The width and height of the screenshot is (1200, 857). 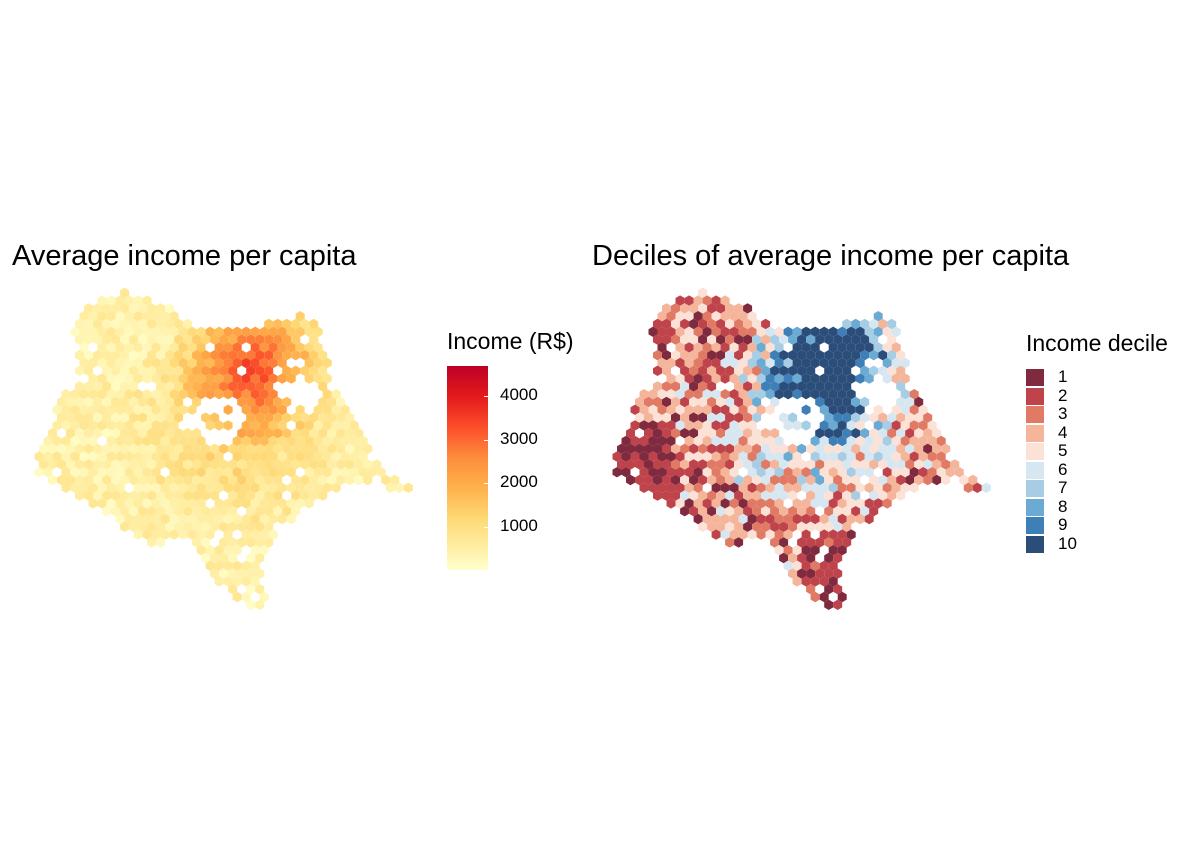 I want to click on income-legend-title: Income (R$), so click(x=510, y=341).